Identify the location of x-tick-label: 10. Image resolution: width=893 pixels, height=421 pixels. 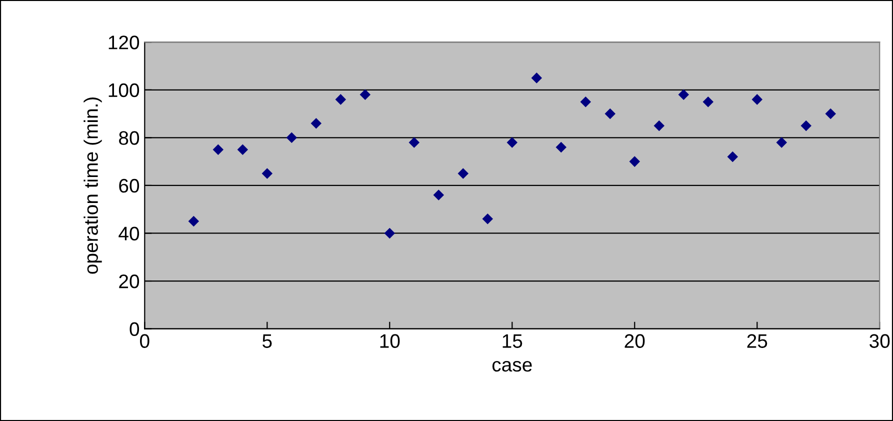
(390, 341).